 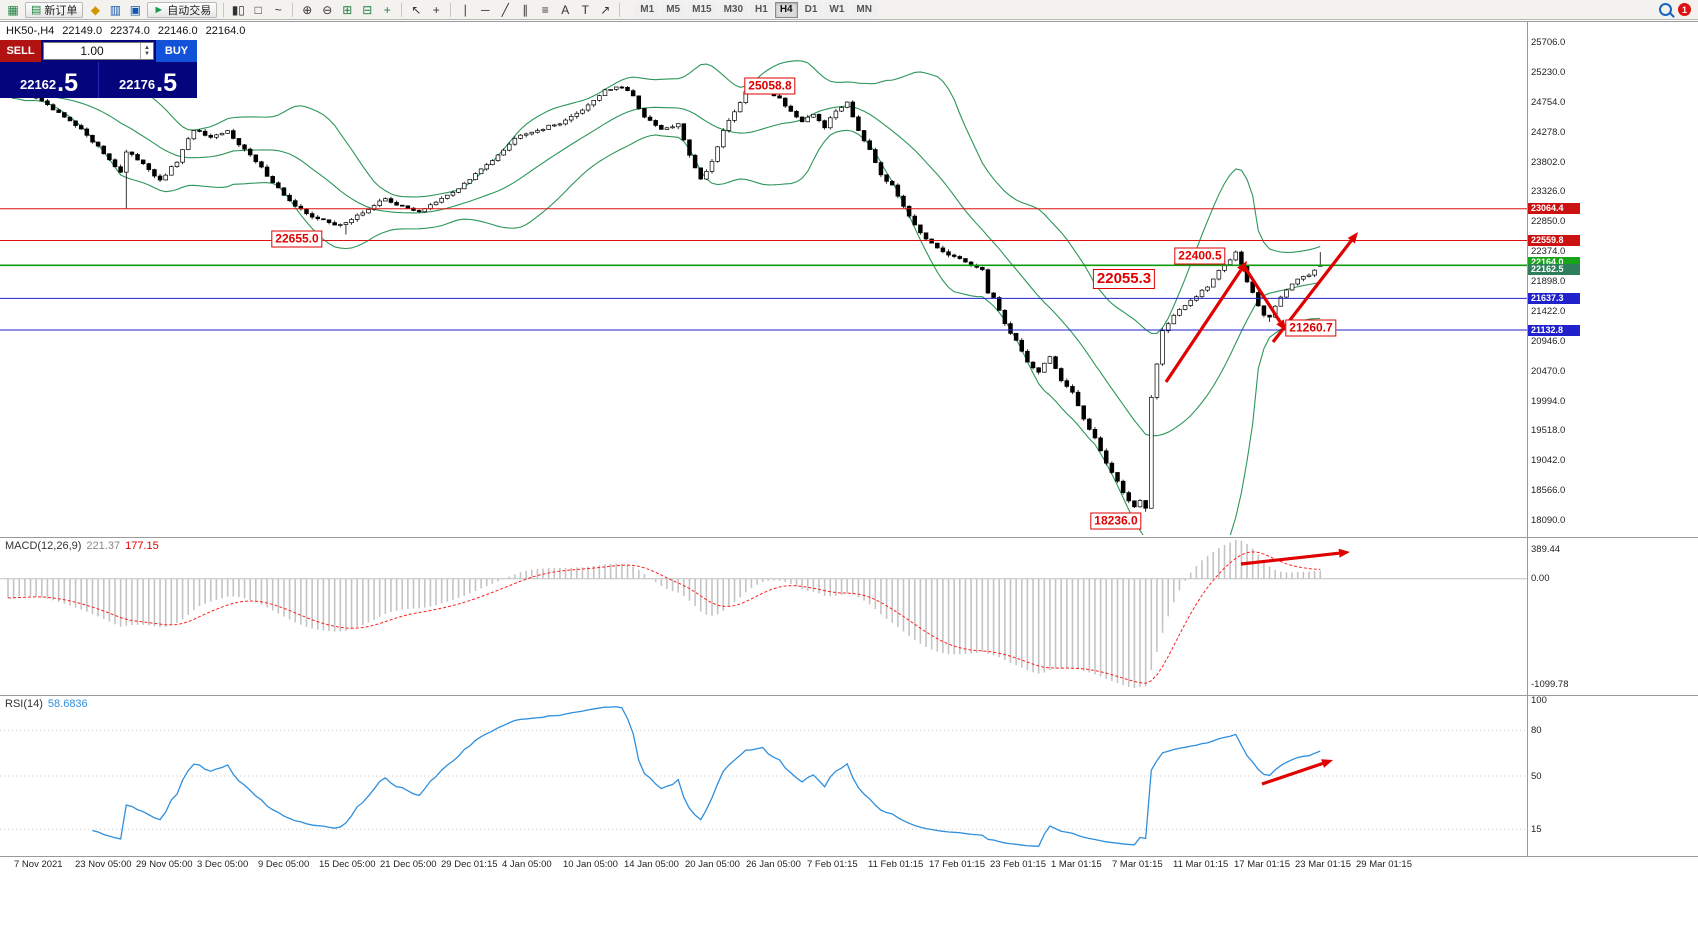 I want to click on annotation-label: 25058.8, so click(x=770, y=86).